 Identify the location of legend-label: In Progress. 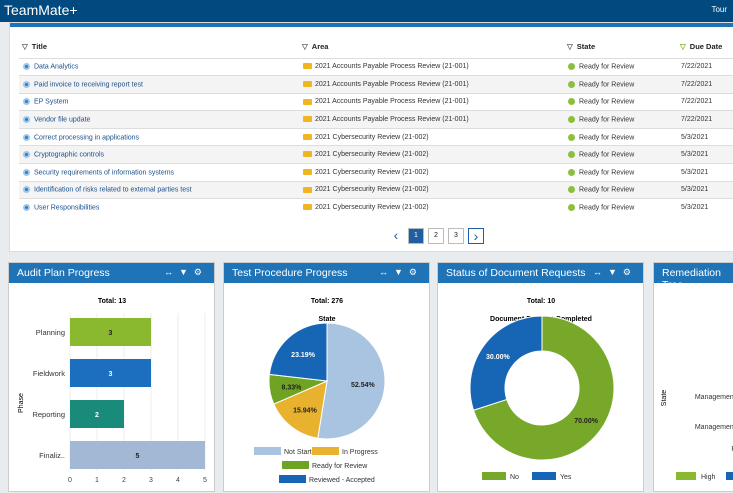
(360, 452).